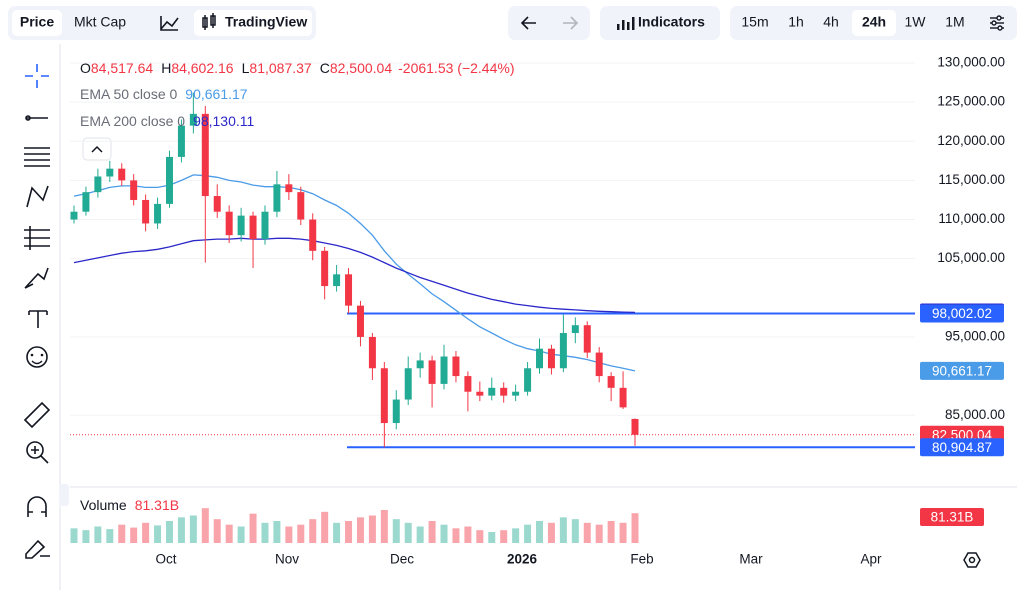 Image resolution: width=1024 pixels, height=594 pixels. Describe the element at coordinates (97, 149) in the screenshot. I see `collapse-legend` at that location.